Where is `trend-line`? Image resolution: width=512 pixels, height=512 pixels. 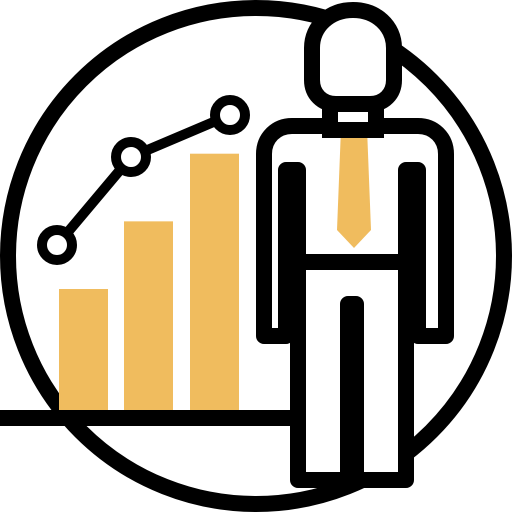 trend-line is located at coordinates (143, 180).